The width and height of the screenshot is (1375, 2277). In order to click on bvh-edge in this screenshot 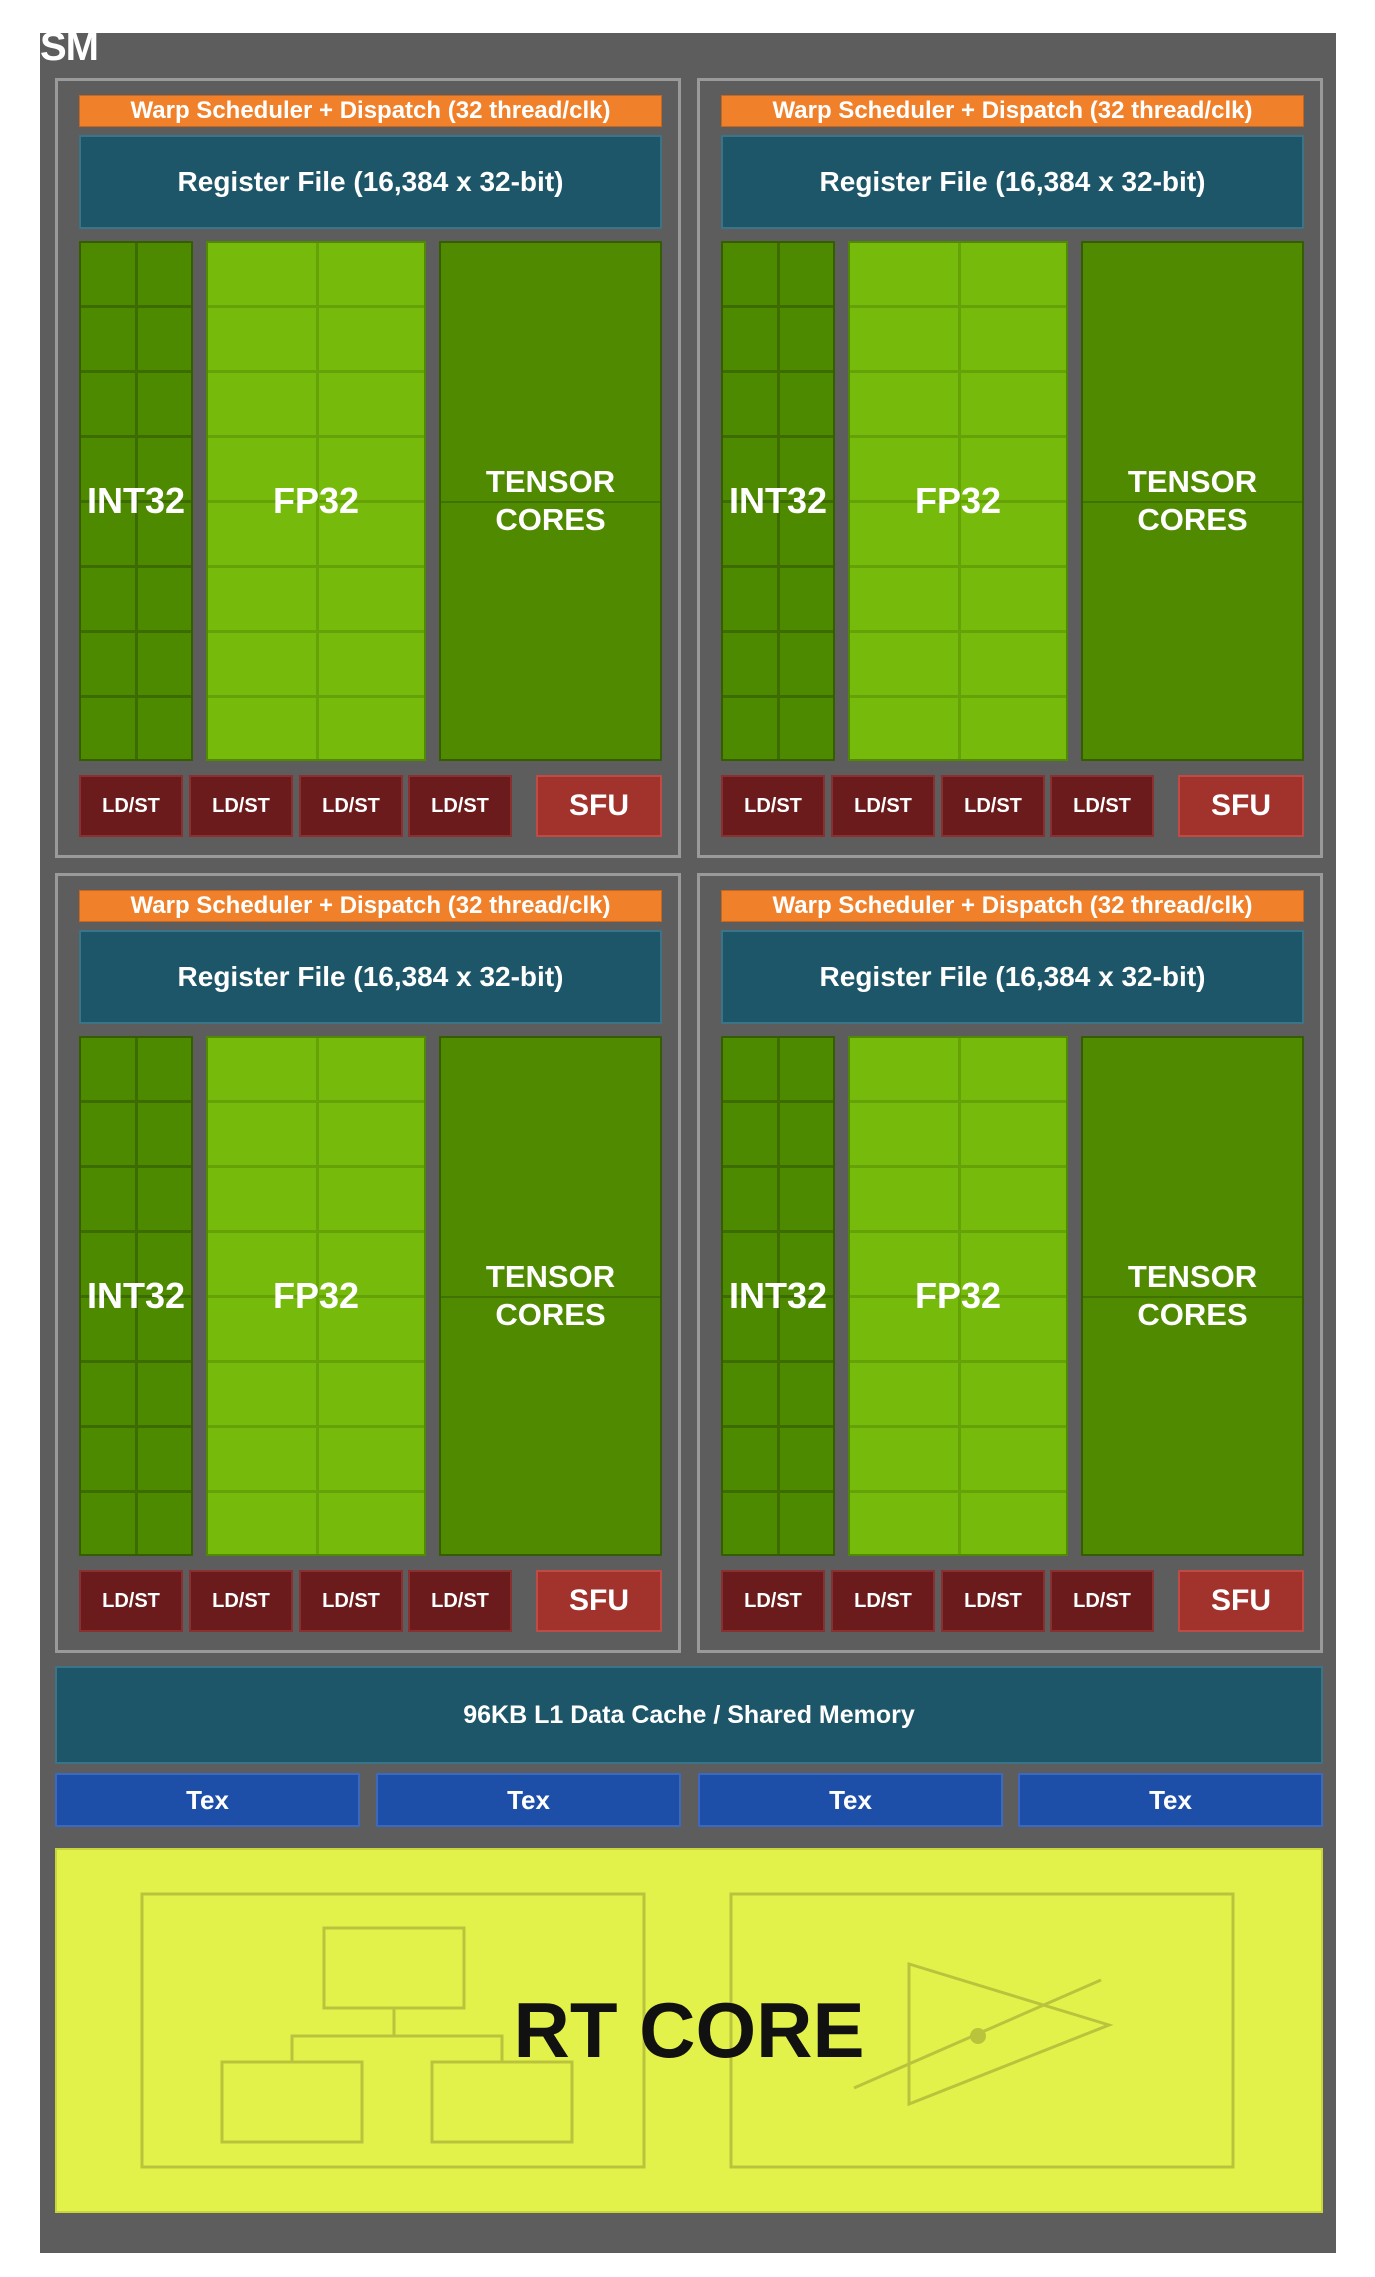, I will do `click(397, 2048)`.